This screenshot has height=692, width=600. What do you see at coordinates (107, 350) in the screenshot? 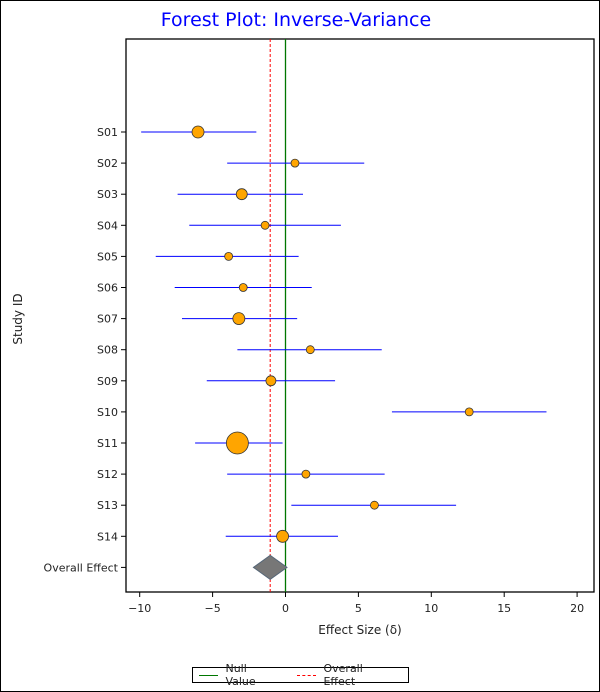
I see `study-label: S08` at bounding box center [107, 350].